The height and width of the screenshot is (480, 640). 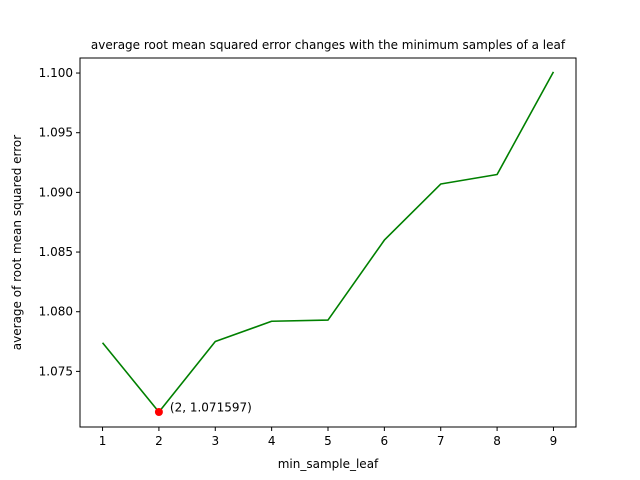 What do you see at coordinates (497, 441) in the screenshot?
I see `x-tick-label: 8` at bounding box center [497, 441].